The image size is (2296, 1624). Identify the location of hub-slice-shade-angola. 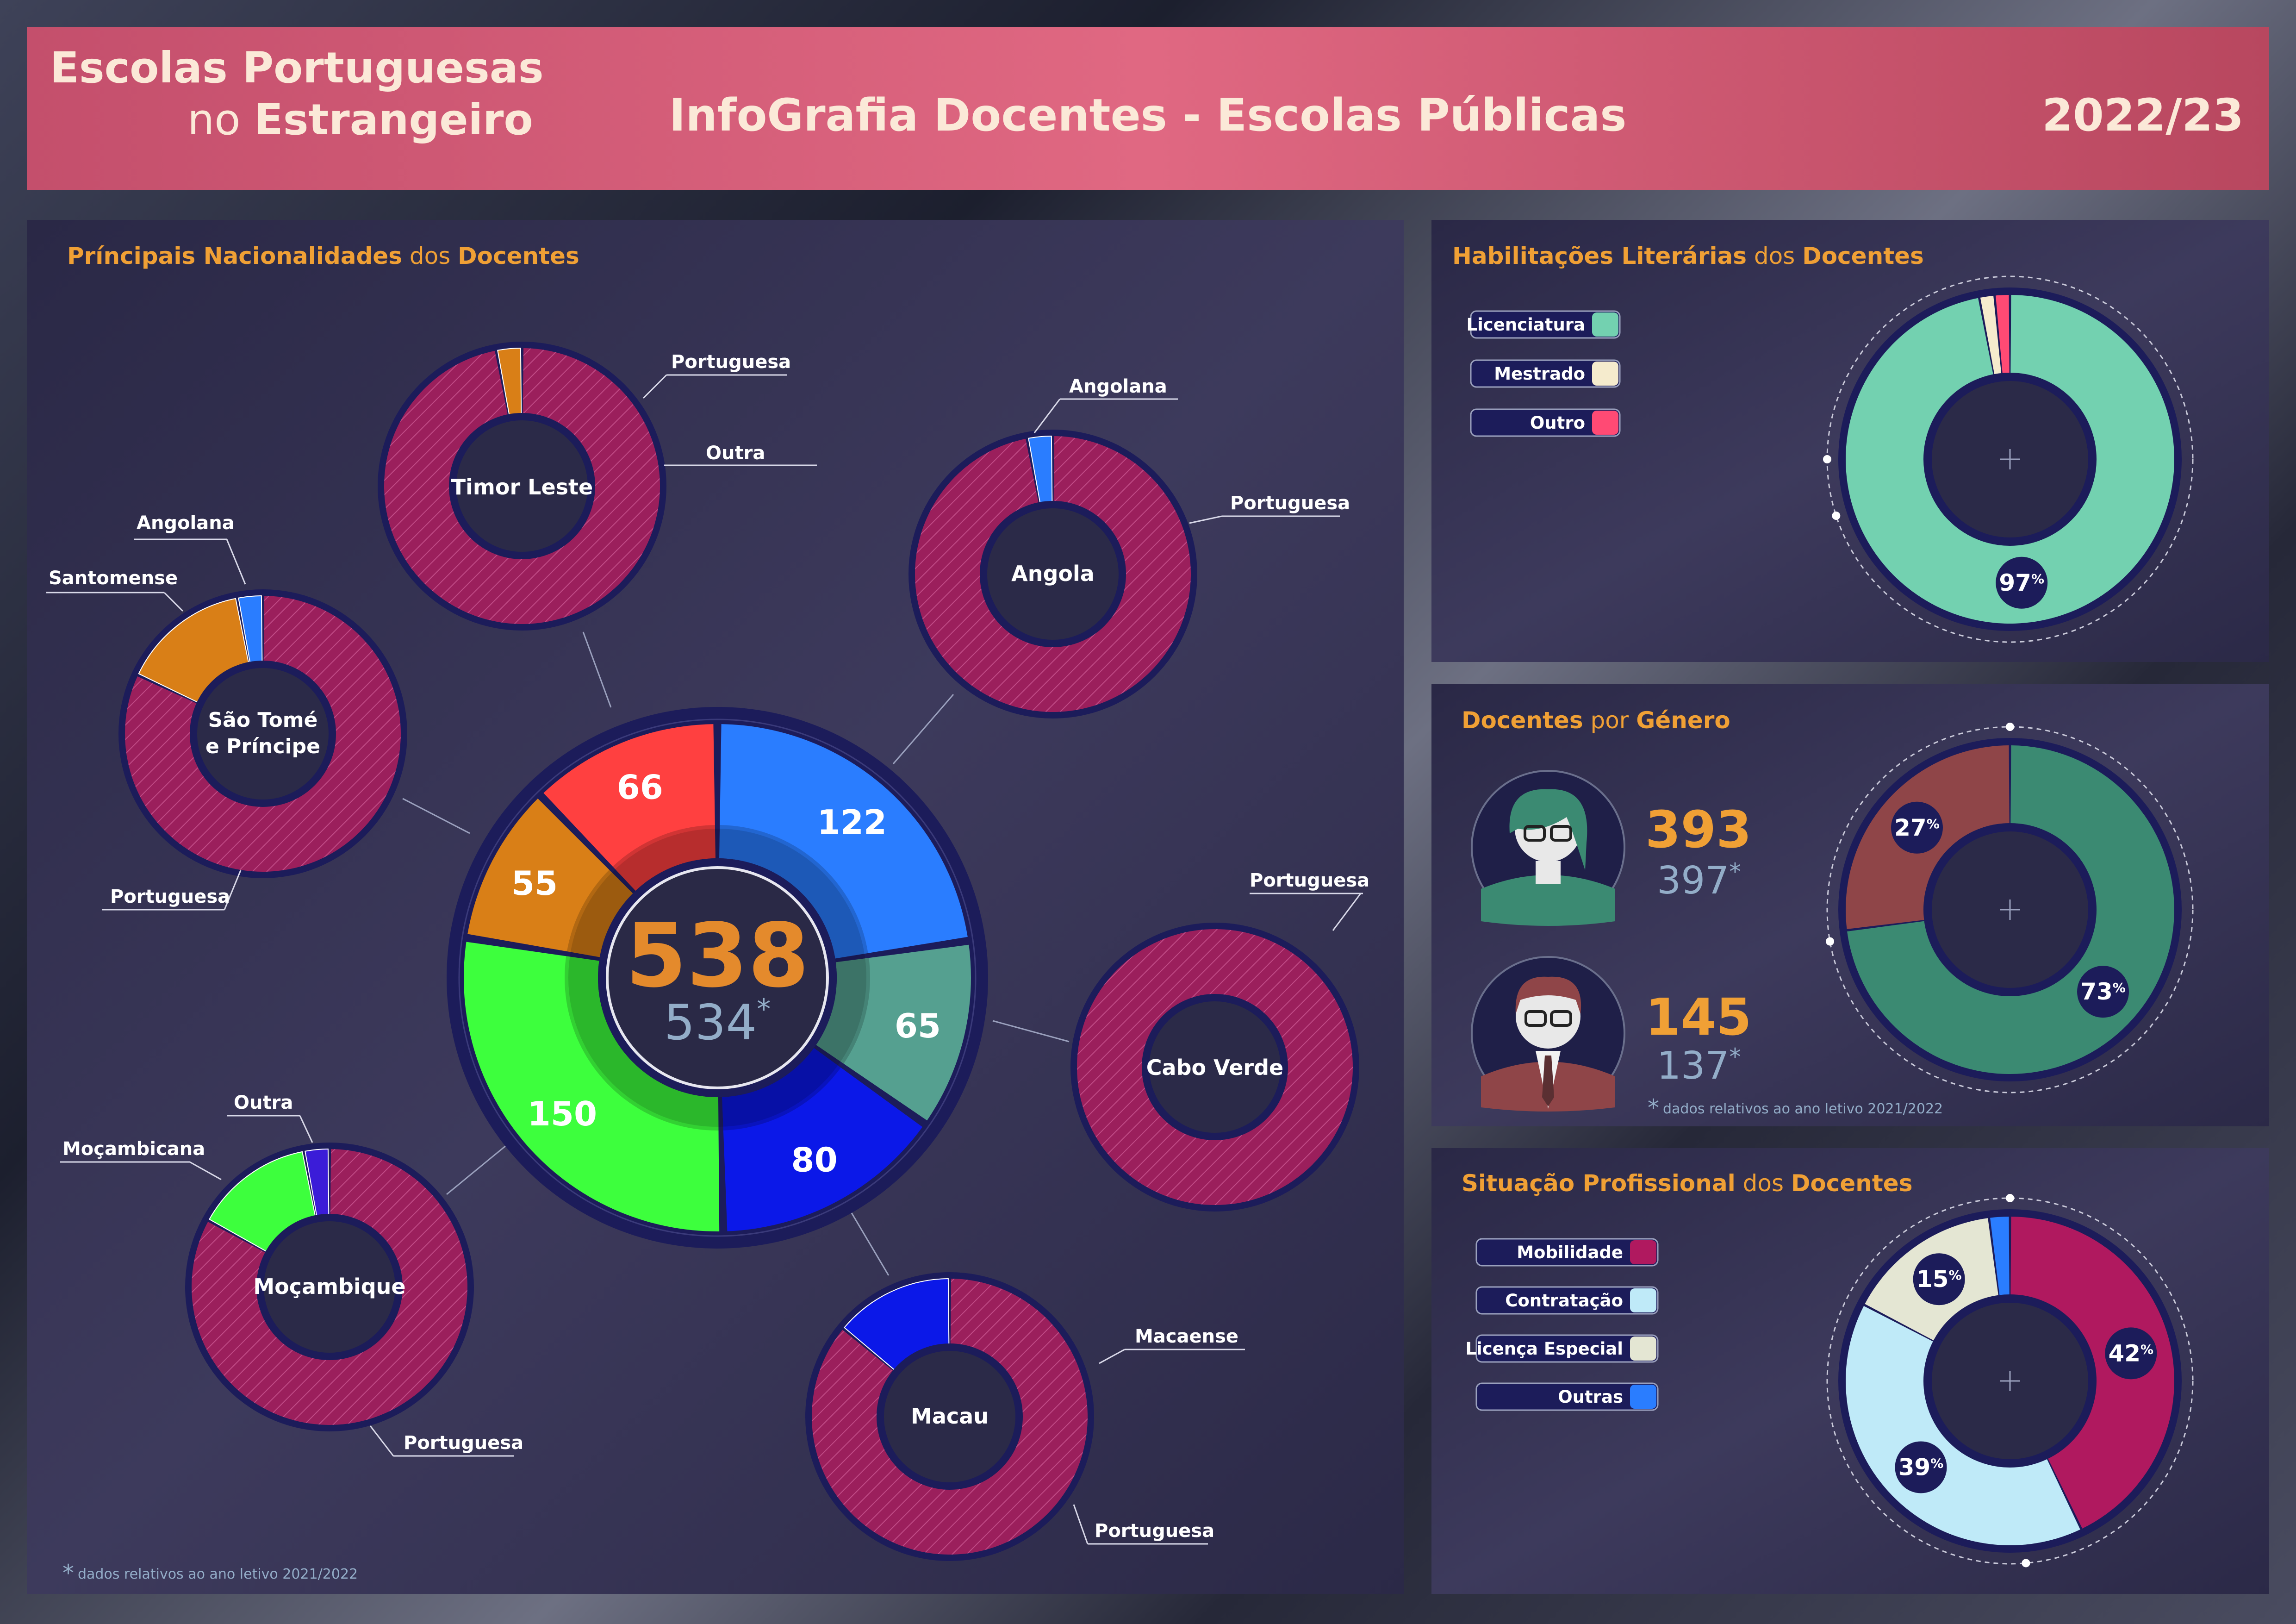
(793, 892).